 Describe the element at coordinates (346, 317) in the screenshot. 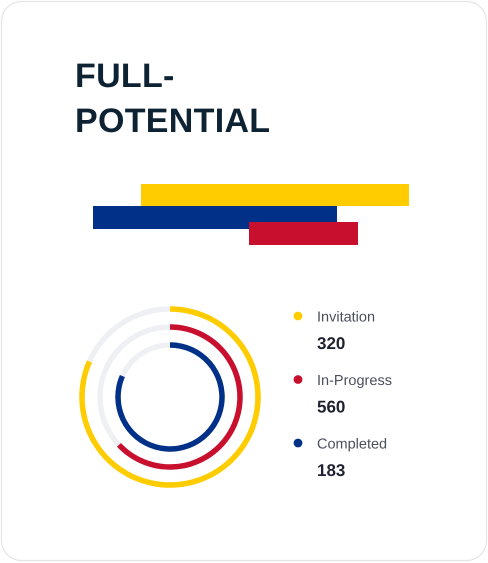

I see `category-label: Invitation` at that location.